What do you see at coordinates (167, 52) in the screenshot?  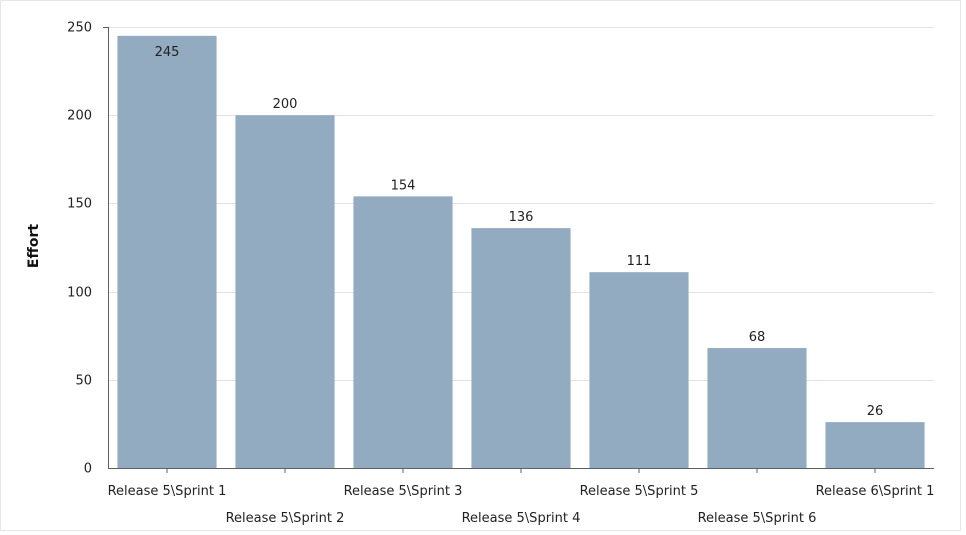 I see `data-label: 245` at bounding box center [167, 52].